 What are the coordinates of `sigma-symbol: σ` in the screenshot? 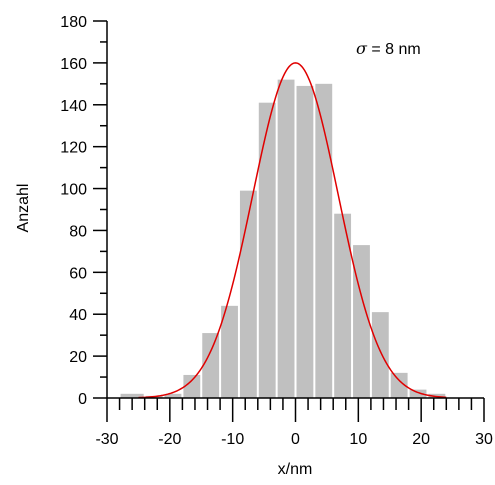 It's located at (362, 48).